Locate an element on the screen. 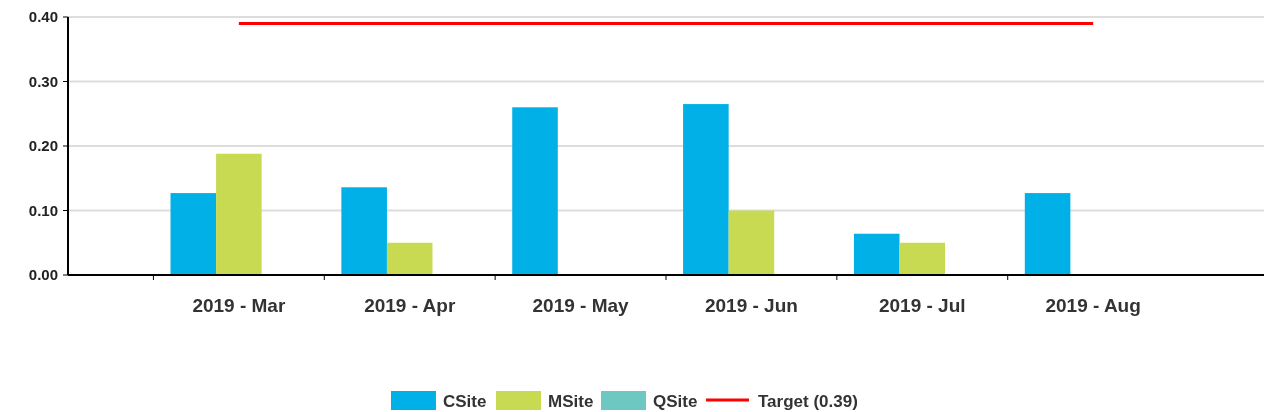 The width and height of the screenshot is (1264, 412). y-tick-label: 0.30 is located at coordinates (43, 81).